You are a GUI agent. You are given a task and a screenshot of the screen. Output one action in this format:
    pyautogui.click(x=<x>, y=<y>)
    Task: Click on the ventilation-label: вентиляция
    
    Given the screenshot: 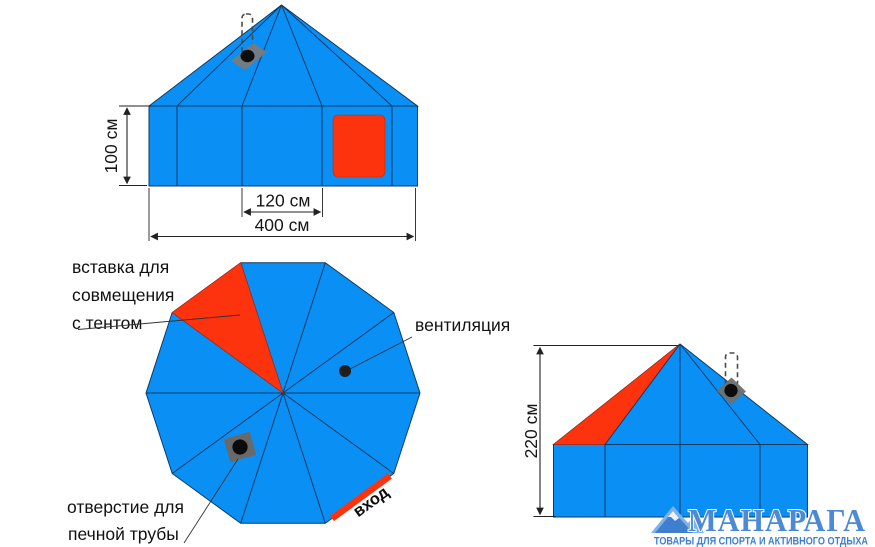 What is the action you would take?
    pyautogui.click(x=429, y=342)
    